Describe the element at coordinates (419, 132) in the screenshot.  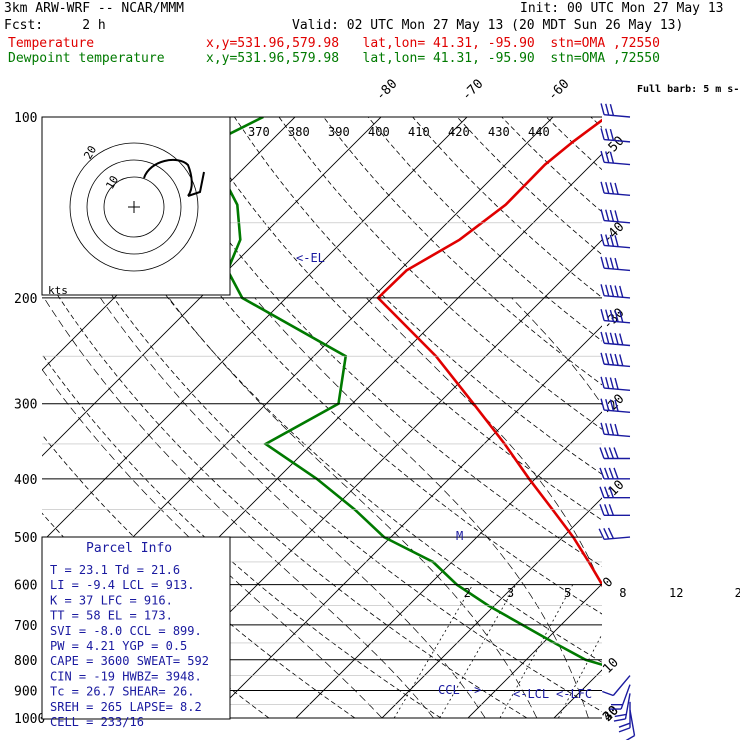
I see `theta-label: 410` at that location.